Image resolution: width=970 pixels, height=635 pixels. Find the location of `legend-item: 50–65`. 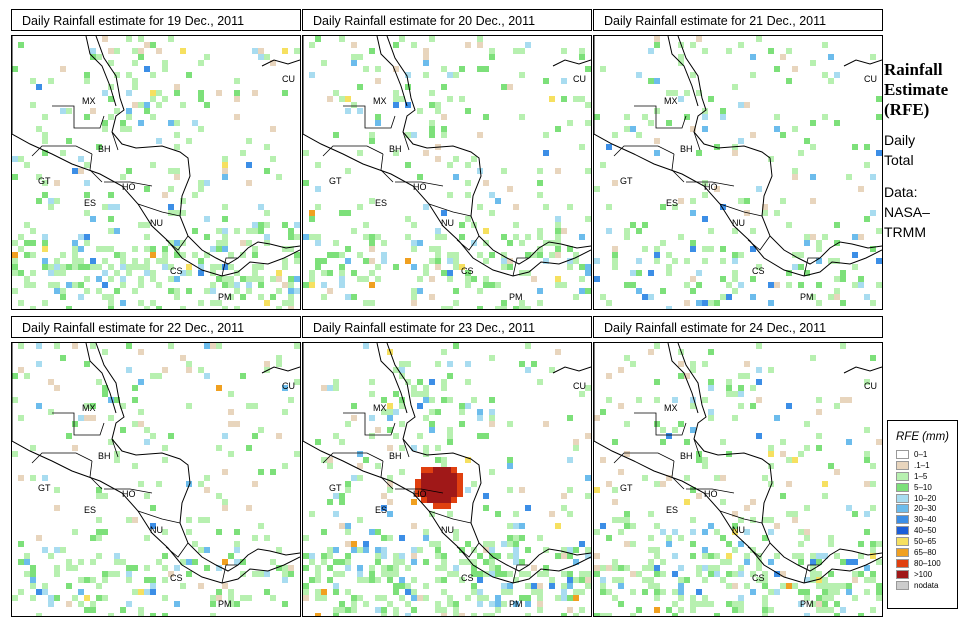

legend-item: 50–65 is located at coordinates (922, 541).